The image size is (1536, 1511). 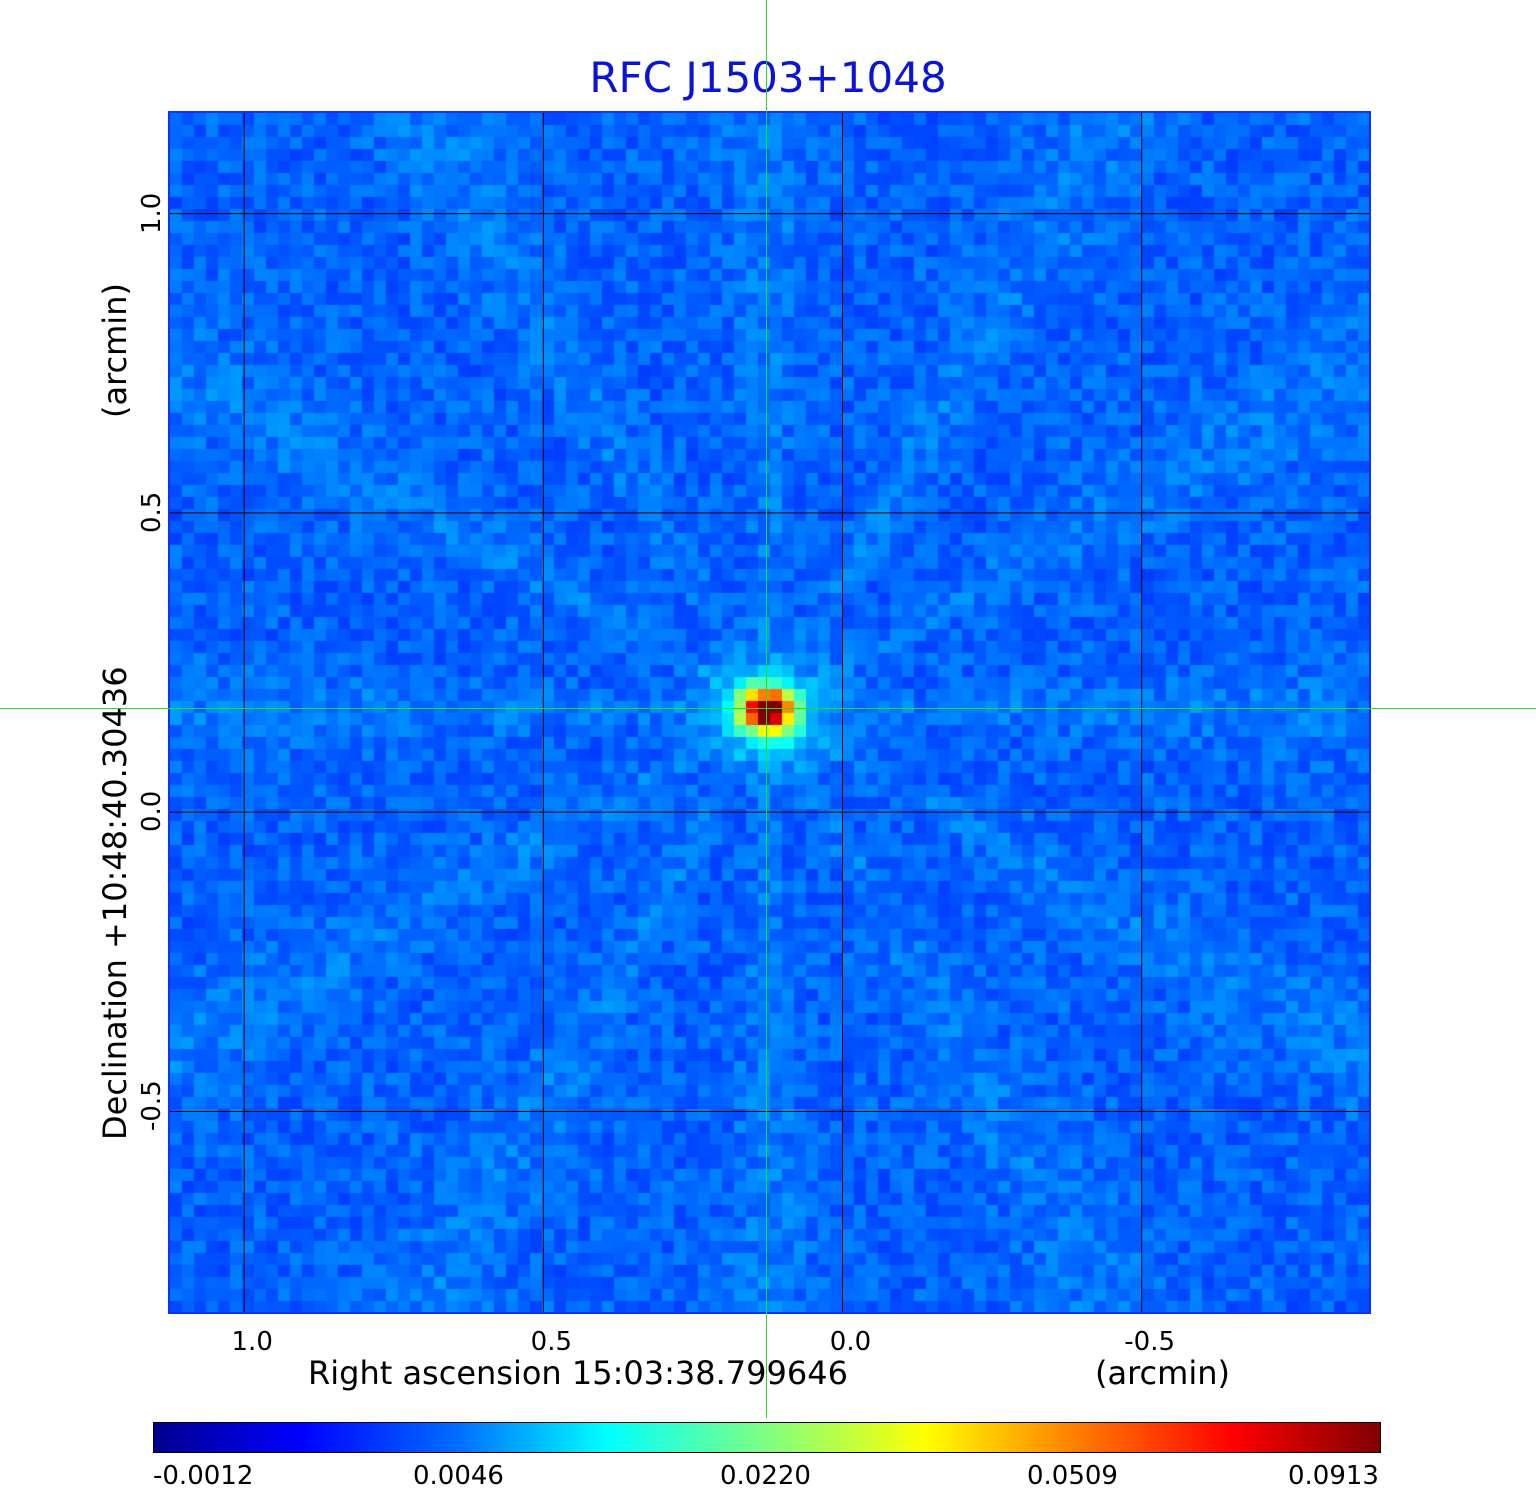 I want to click on y-tick-label: -0.5, so click(x=152, y=1106).